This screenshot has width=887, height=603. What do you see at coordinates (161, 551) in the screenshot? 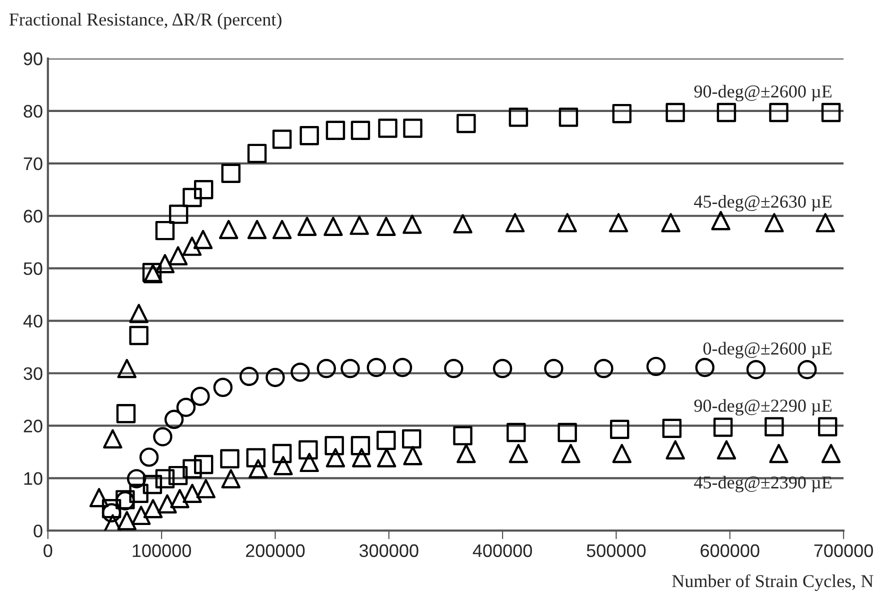
I see `x-tick-label: 100000` at bounding box center [161, 551].